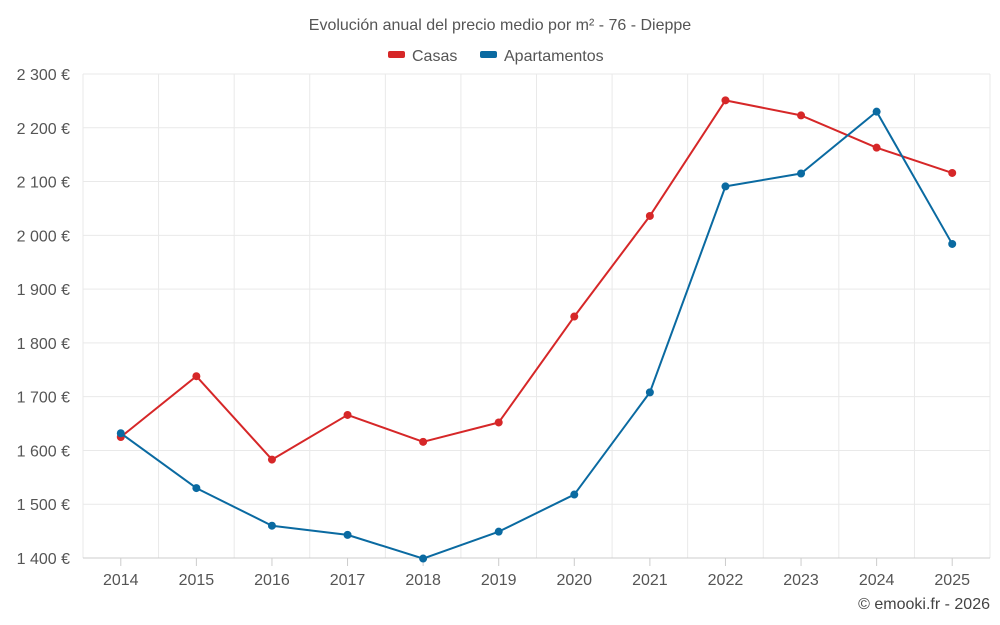  Describe the element at coordinates (43, 505) in the screenshot. I see `y-tick-label: 1 500 €` at that location.